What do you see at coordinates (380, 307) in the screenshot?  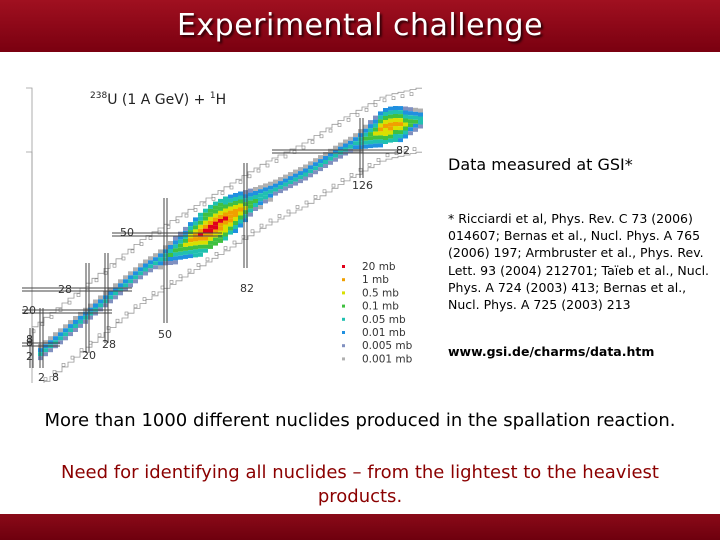 I see `legend-label: 0.1 mb` at bounding box center [380, 307].